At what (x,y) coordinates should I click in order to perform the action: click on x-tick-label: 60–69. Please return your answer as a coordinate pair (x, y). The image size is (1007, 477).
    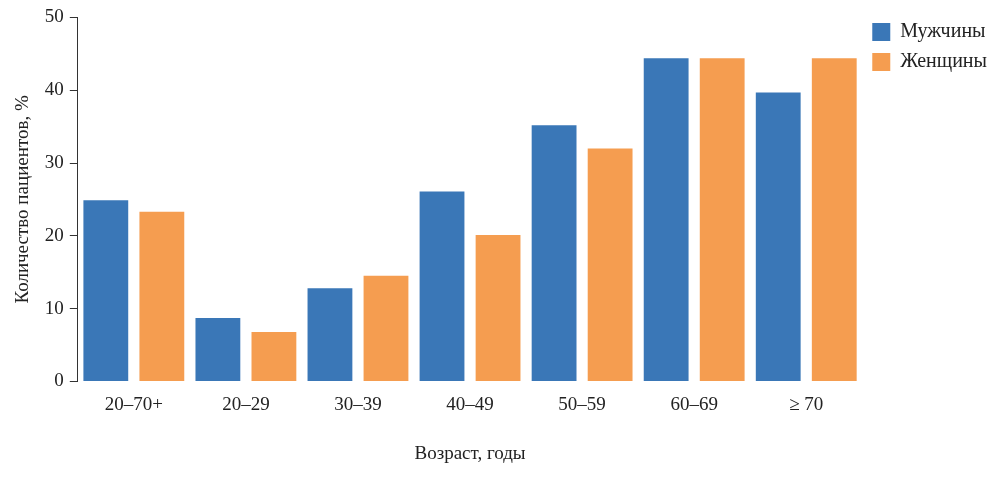
    Looking at the image, I should click on (694, 403).